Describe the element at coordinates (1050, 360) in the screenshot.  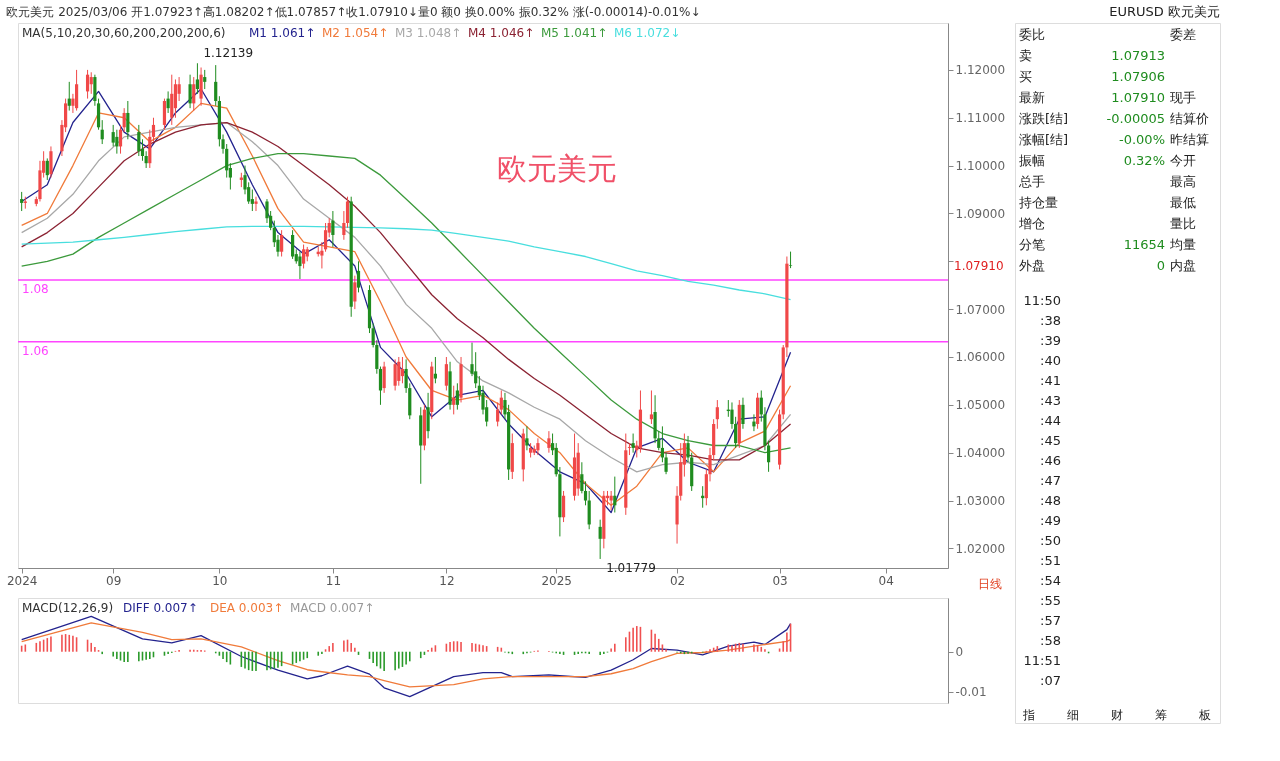
I see `text: :40` at that location.